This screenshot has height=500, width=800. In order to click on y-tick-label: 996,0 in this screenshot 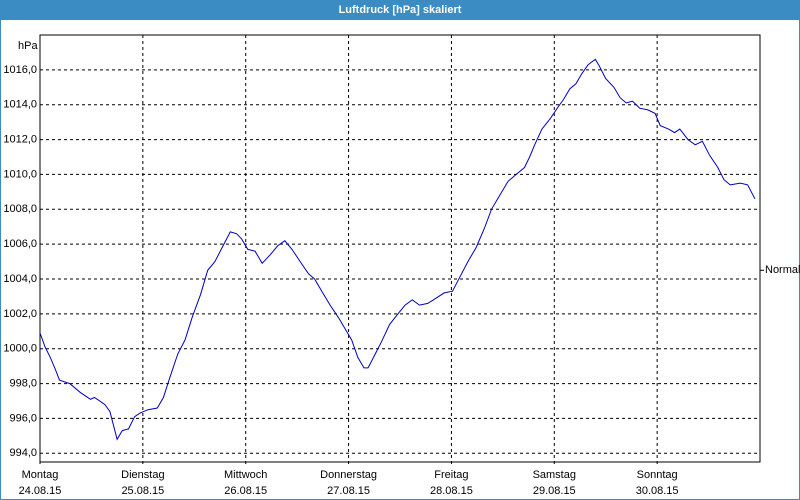, I will do `click(23, 418)`.